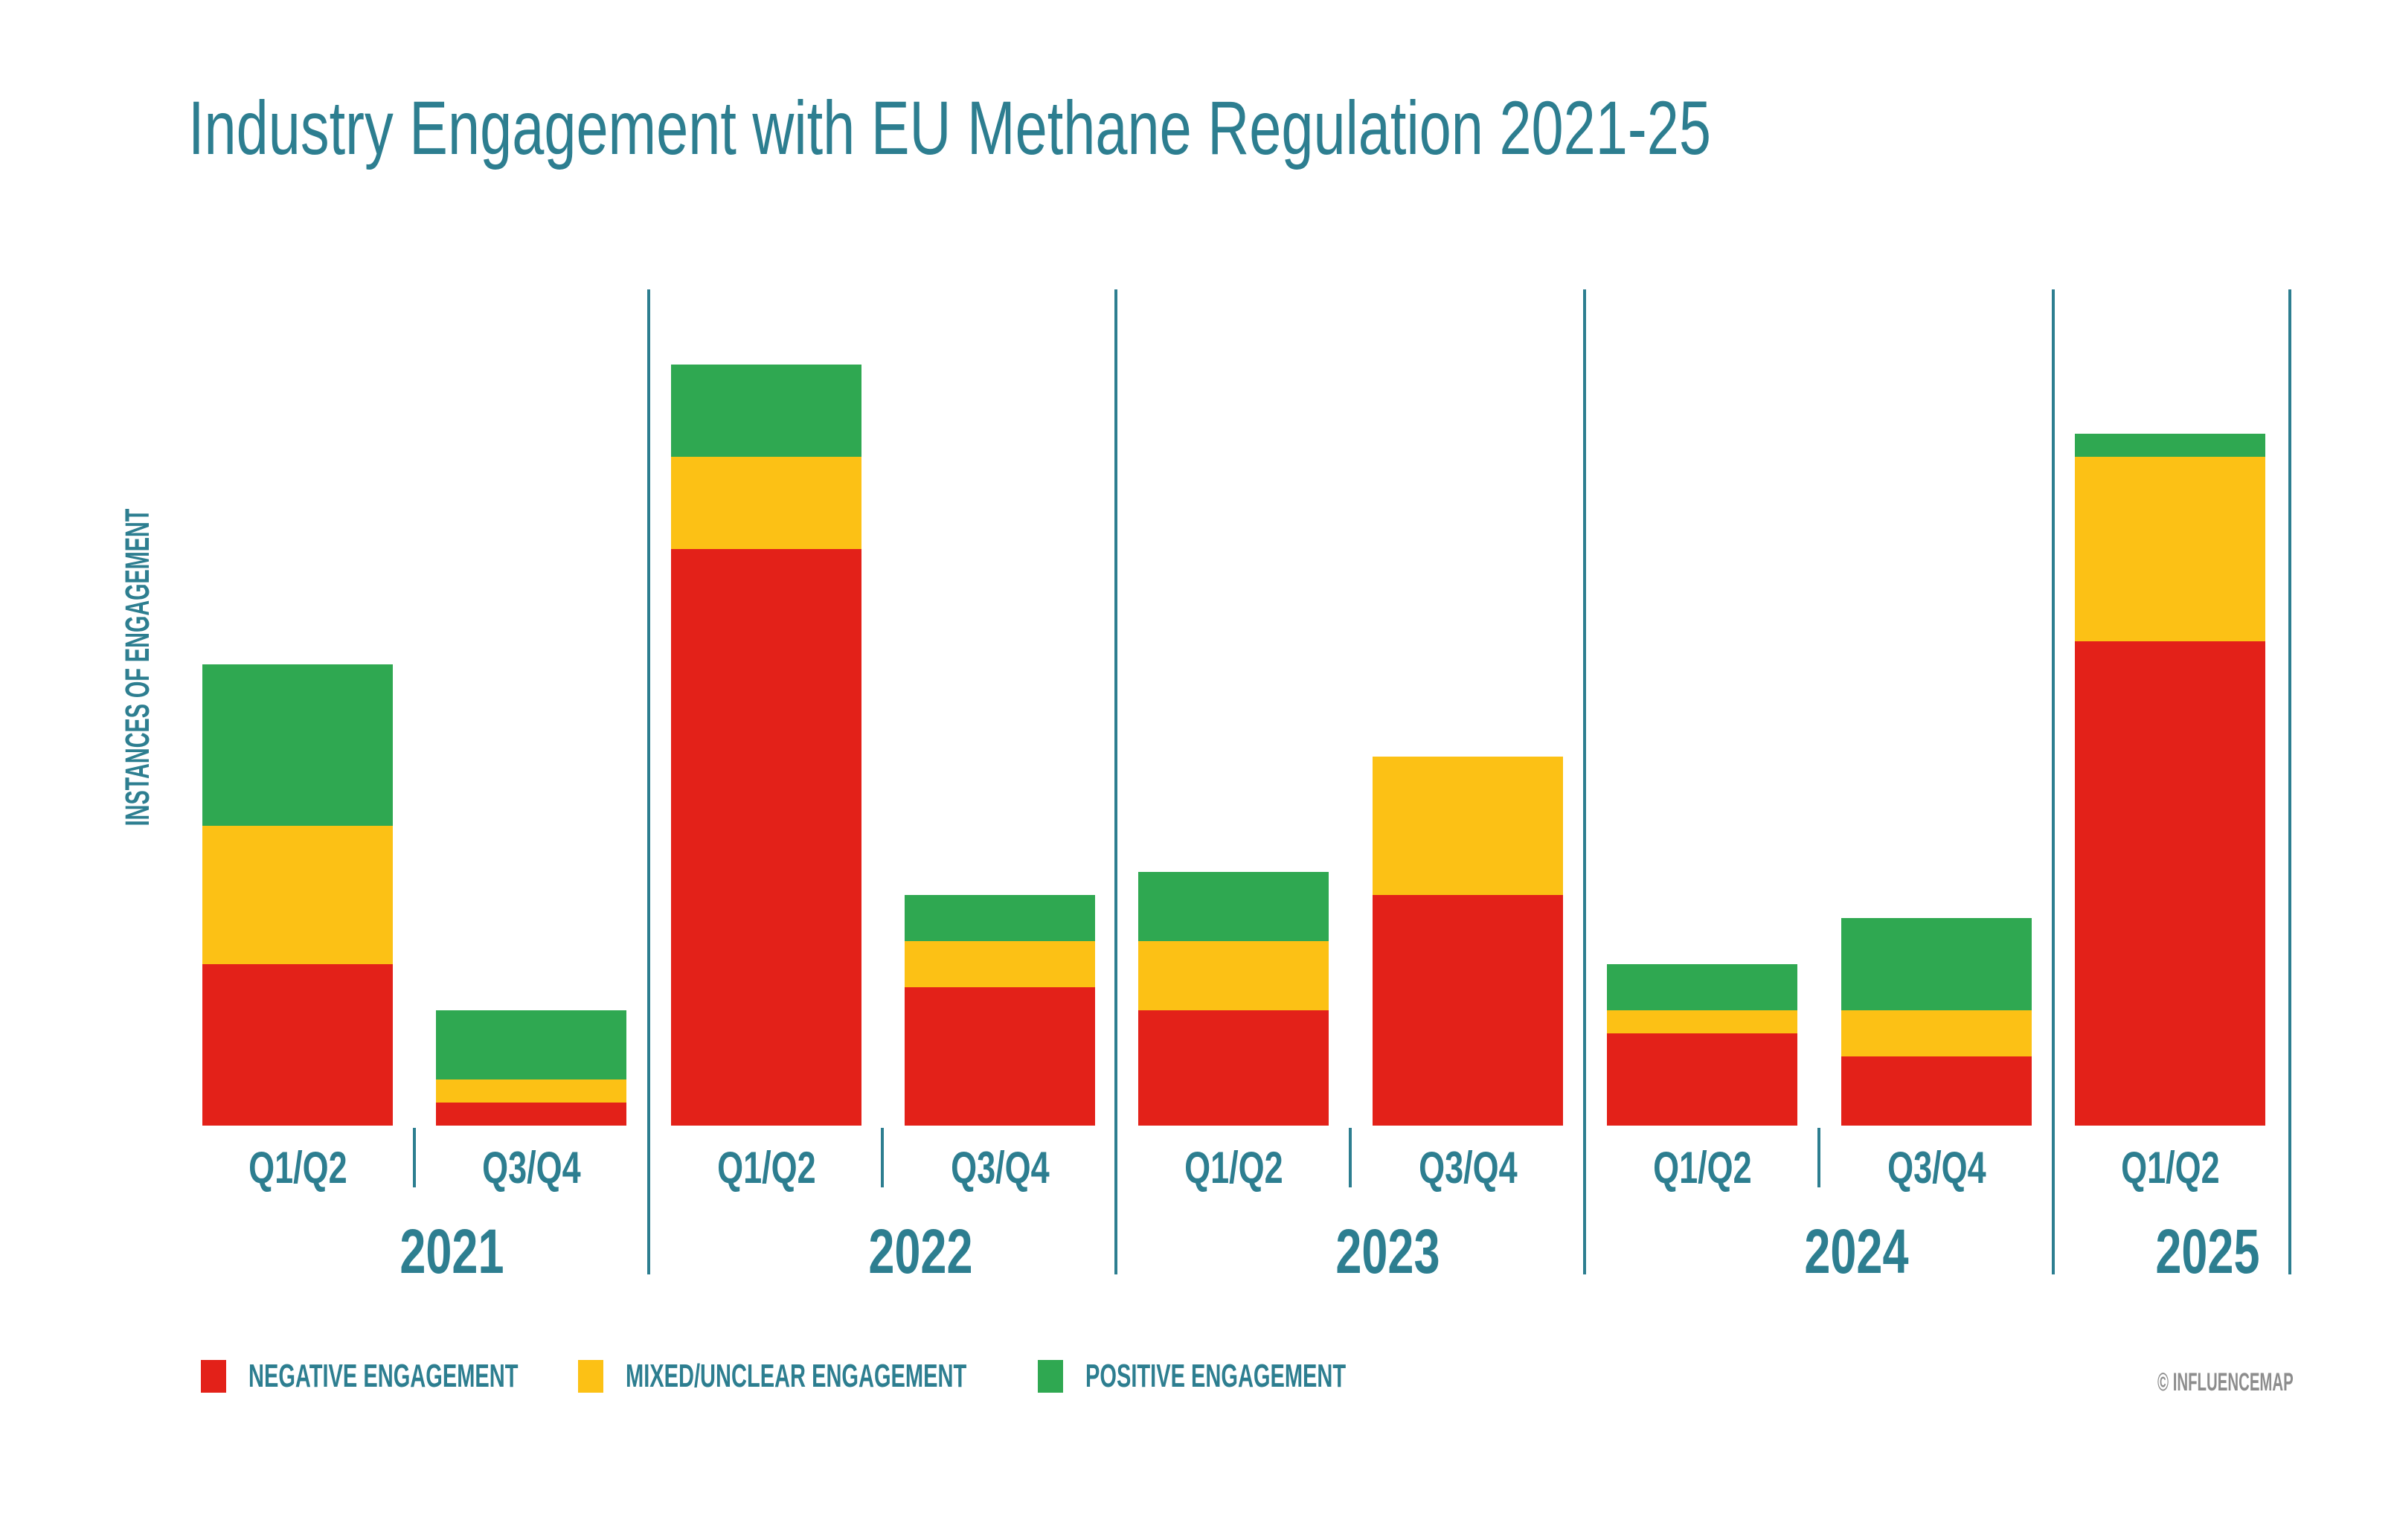  I want to click on quarter-label-2023-Q1-Q2-text: Q1/Q2, so click(1233, 1168).